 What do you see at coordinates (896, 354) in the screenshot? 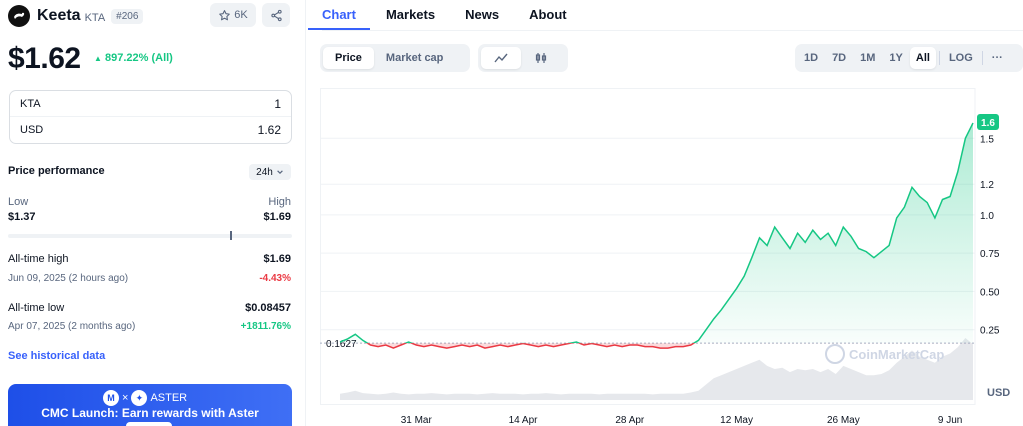
I see `chart-watermark: CoinMarketCap` at bounding box center [896, 354].